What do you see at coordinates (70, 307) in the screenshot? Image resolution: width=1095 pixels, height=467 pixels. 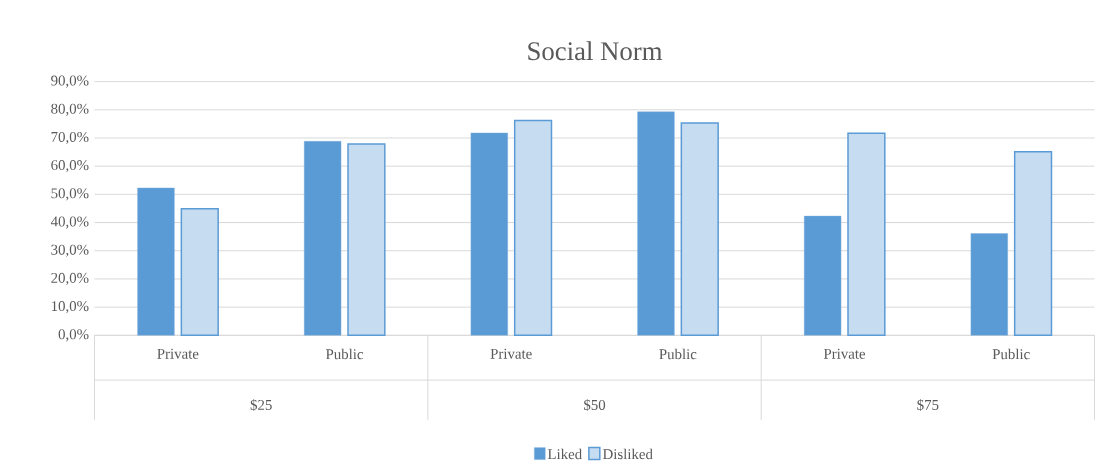 I see `y-tick-label: 10,0%` at bounding box center [70, 307].